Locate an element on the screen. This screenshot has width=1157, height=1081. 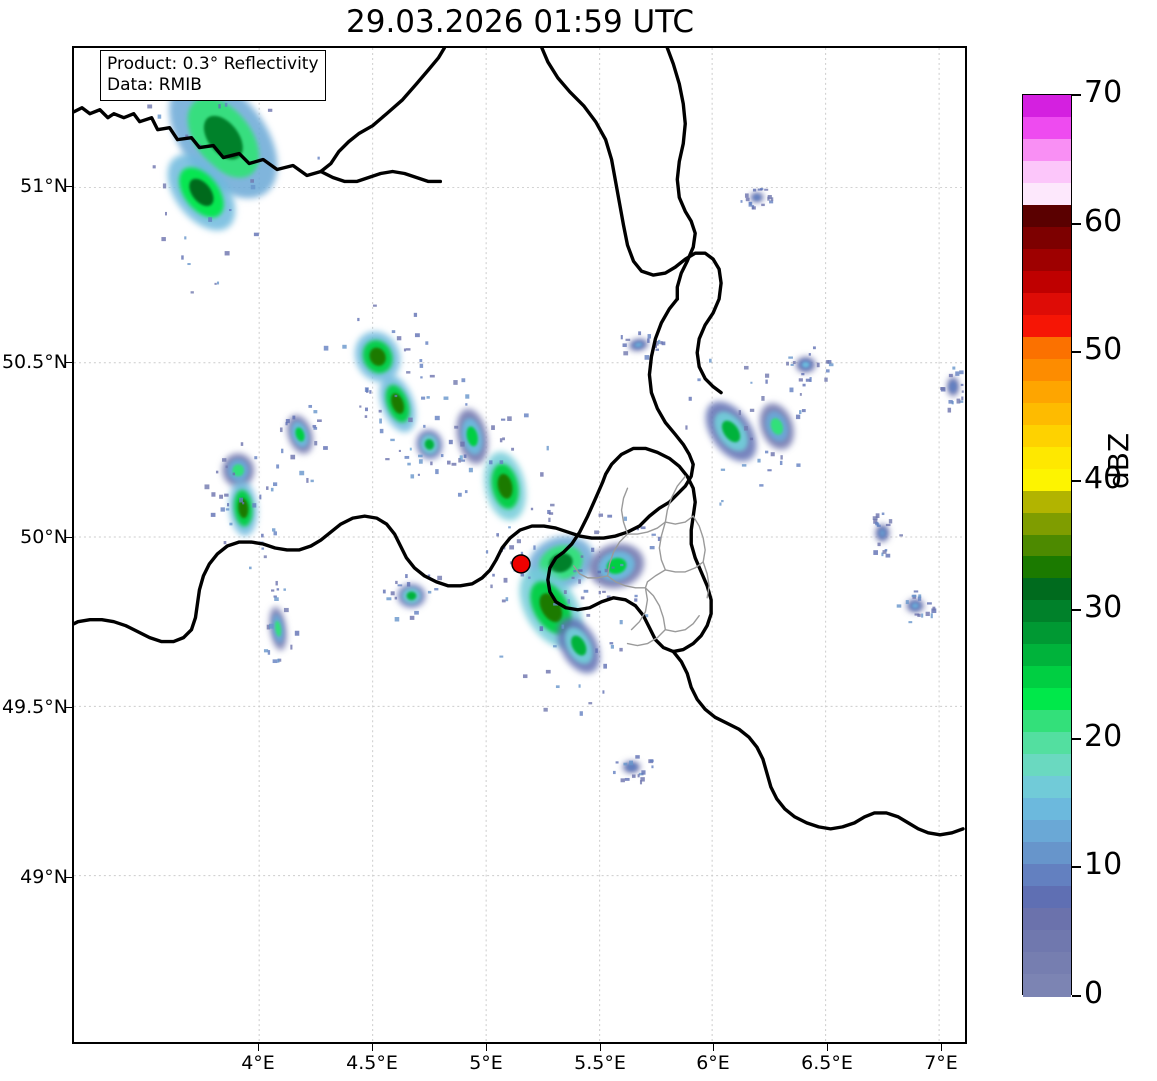
x-axis-tick-label: 6°E is located at coordinates (713, 1063).